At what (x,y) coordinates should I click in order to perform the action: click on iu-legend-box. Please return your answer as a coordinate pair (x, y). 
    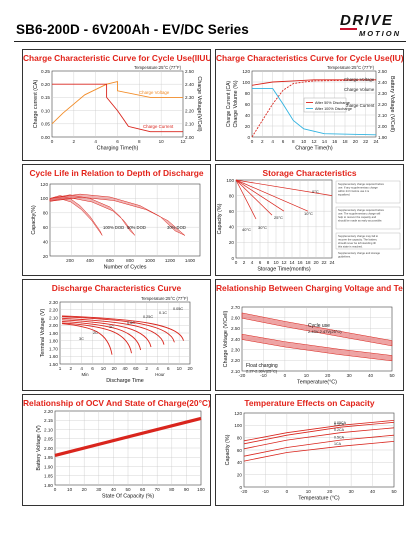
    Looking at the image, I should click on (325, 105).